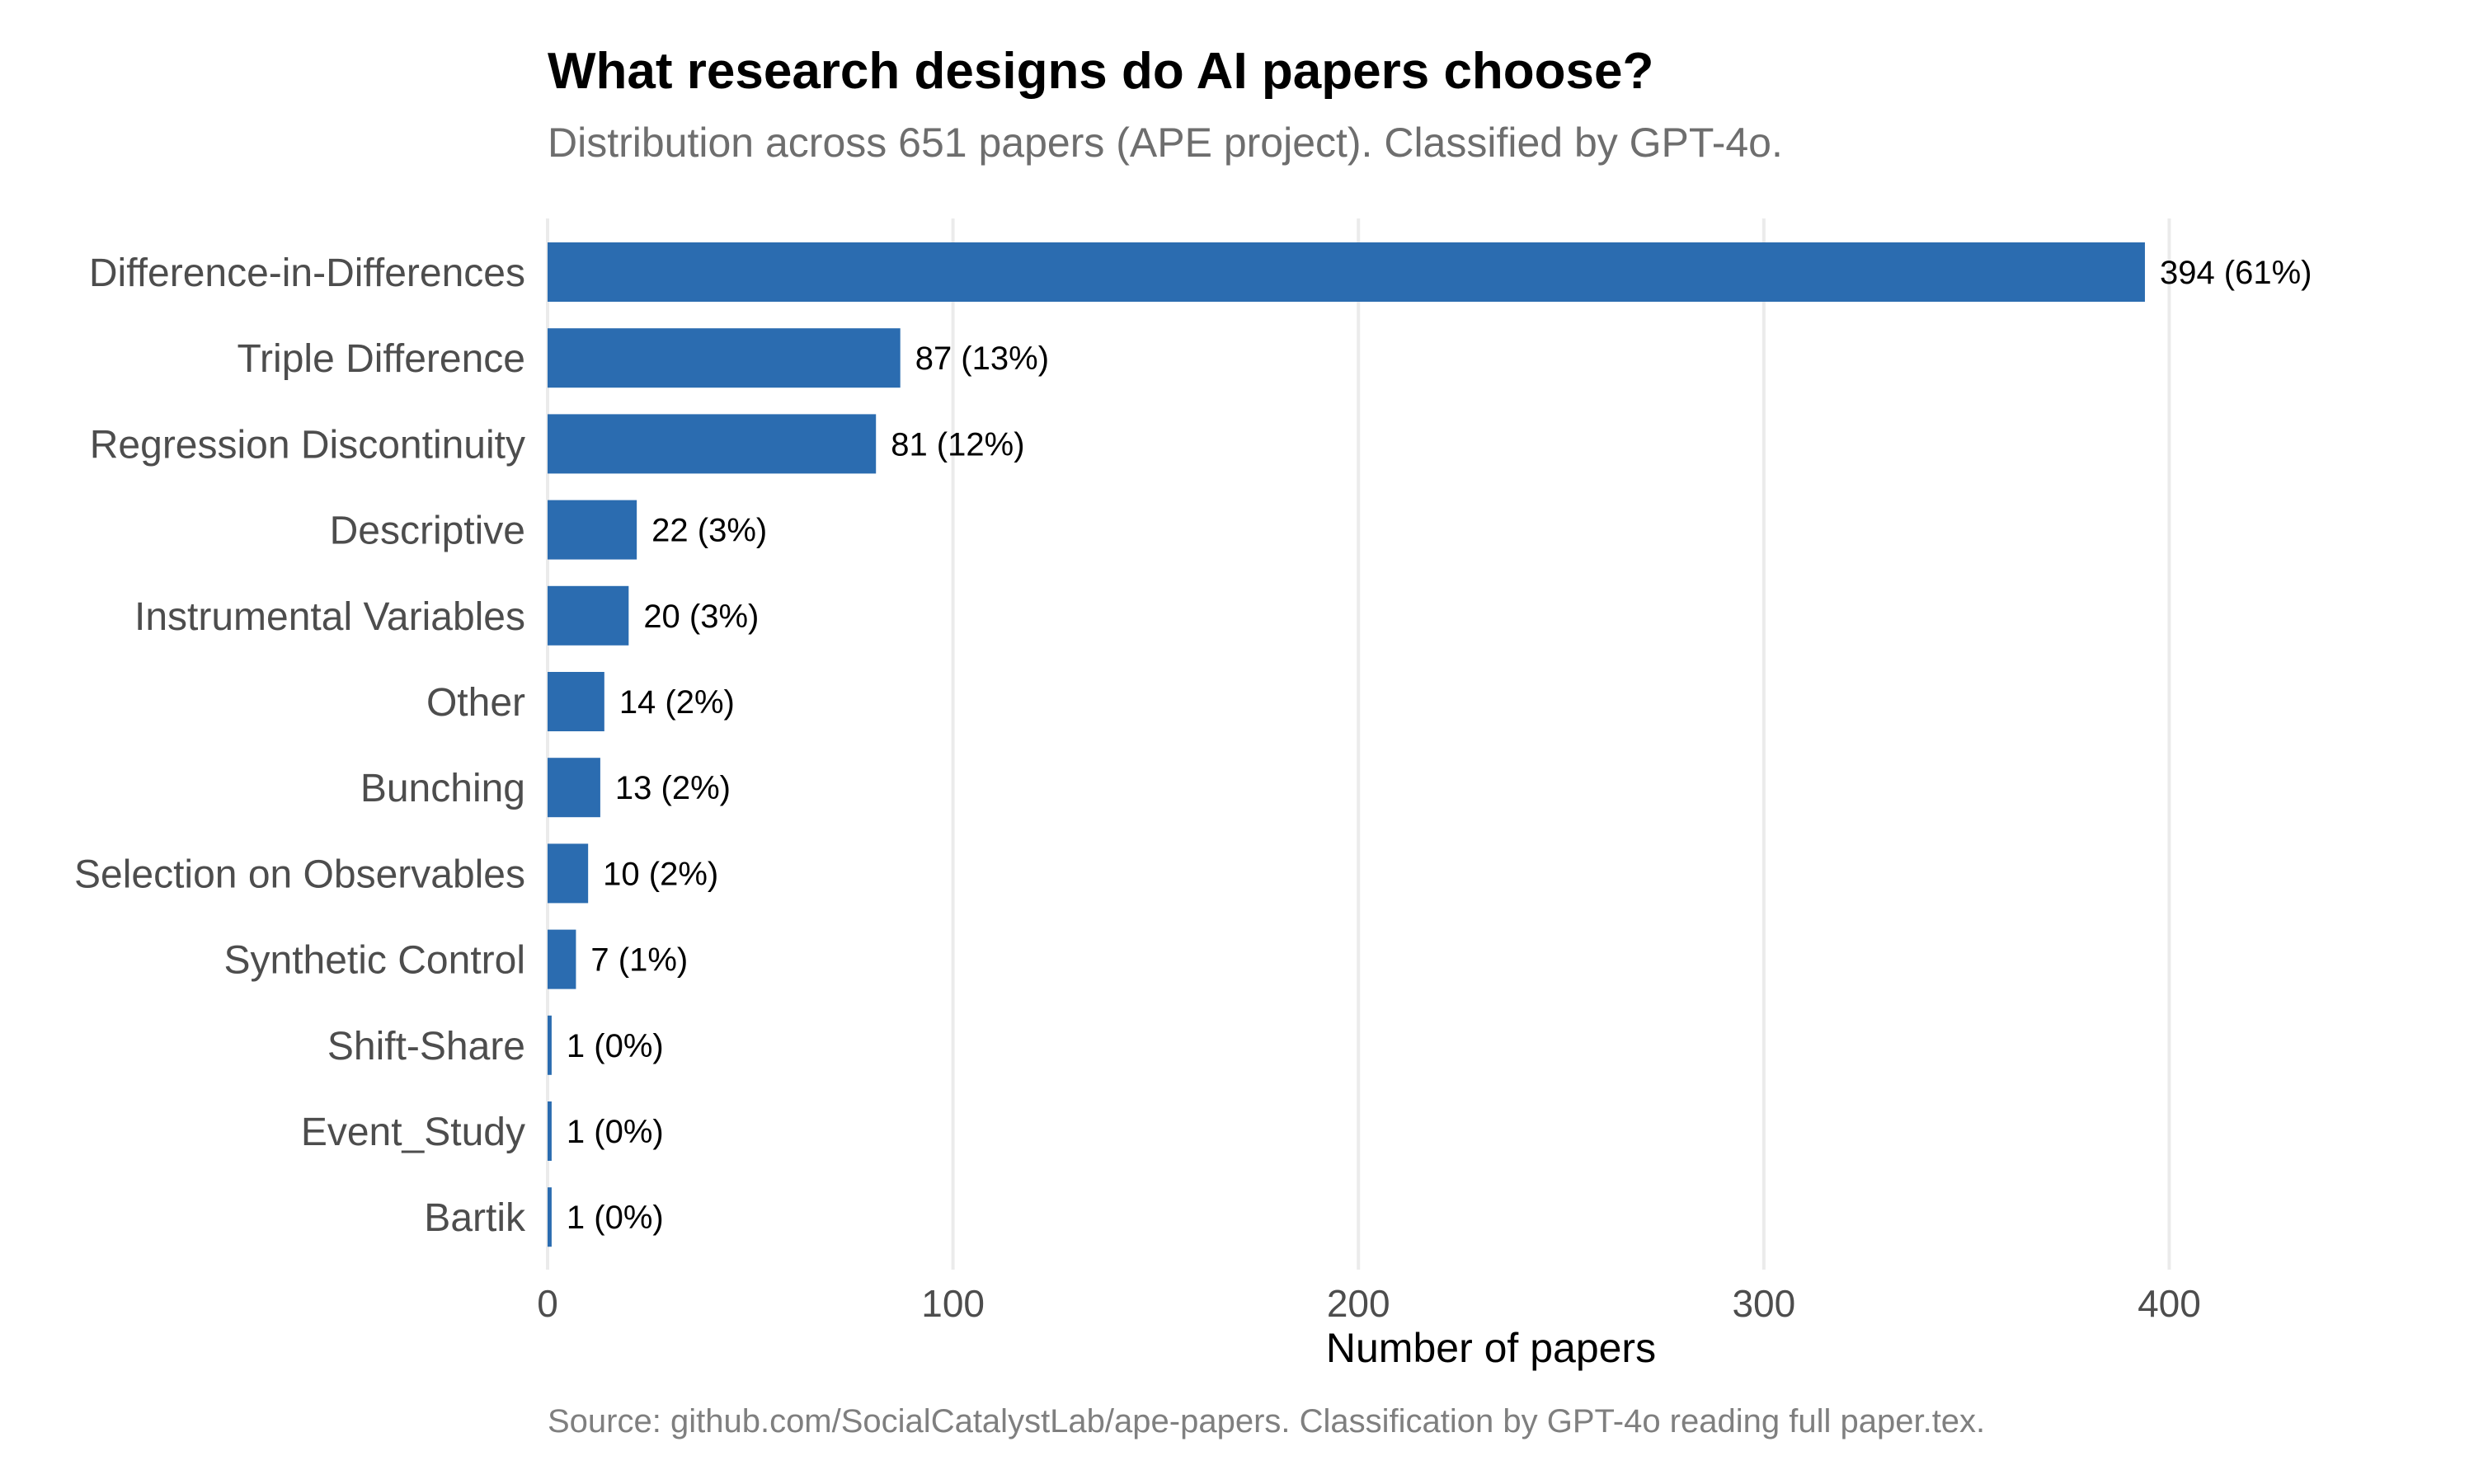  What do you see at coordinates (374, 961) in the screenshot?
I see `category-label: Synthetic Control` at bounding box center [374, 961].